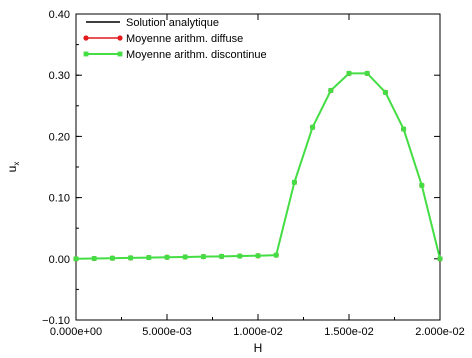  Describe the element at coordinates (59, 15) in the screenshot. I see `y-tick-label: 0.40` at that location.